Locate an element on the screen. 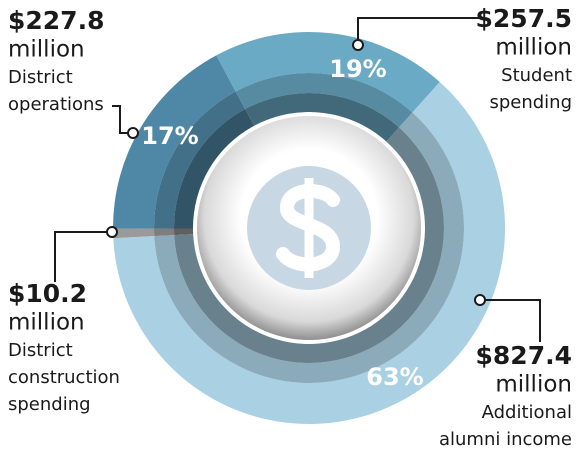 The image size is (578, 457). value-label: $257.5 is located at coordinates (524, 18).